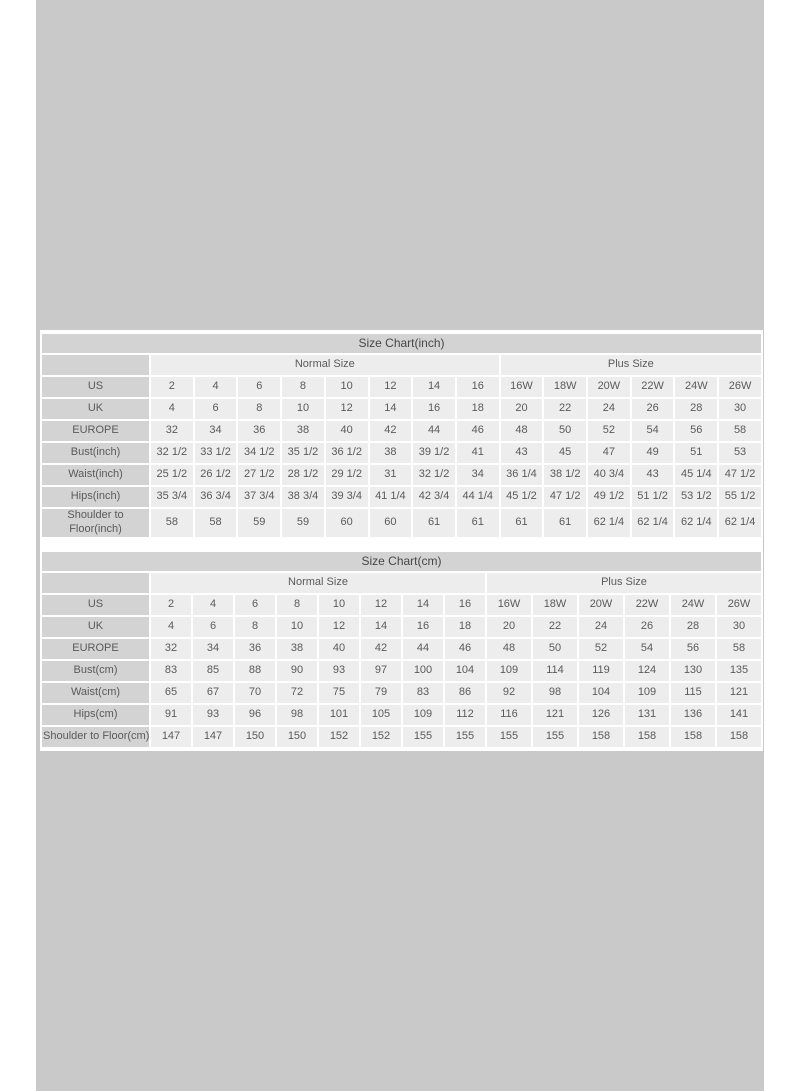  What do you see at coordinates (95, 497) in the screenshot?
I see `row-label: Hips(inch)` at bounding box center [95, 497].